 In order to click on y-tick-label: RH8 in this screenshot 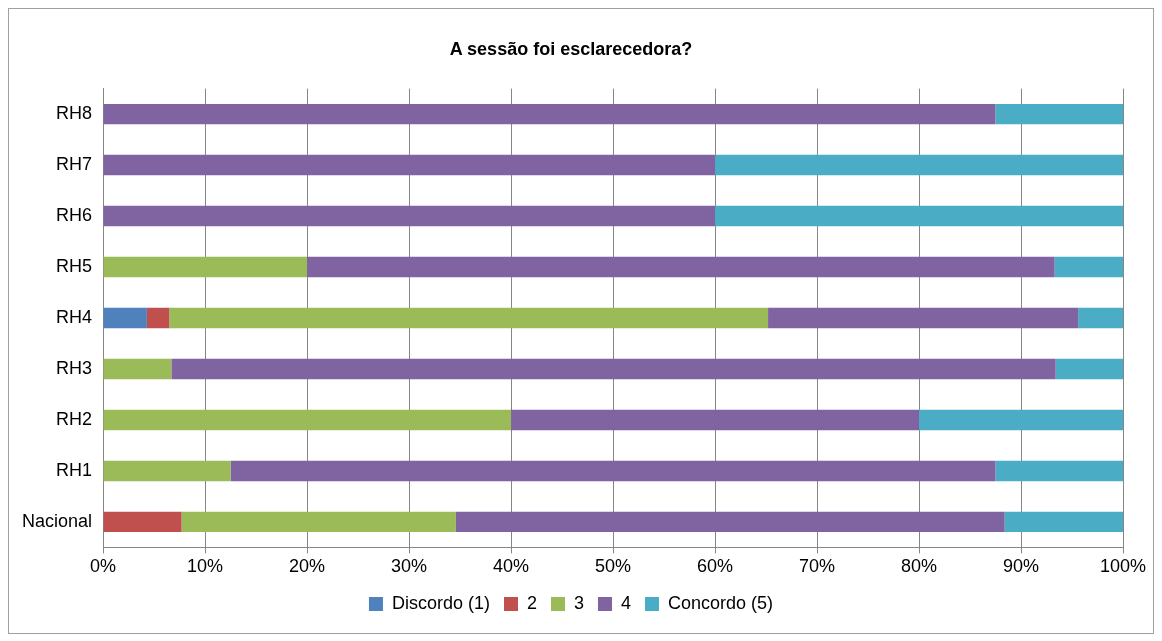, I will do `click(74, 113)`.